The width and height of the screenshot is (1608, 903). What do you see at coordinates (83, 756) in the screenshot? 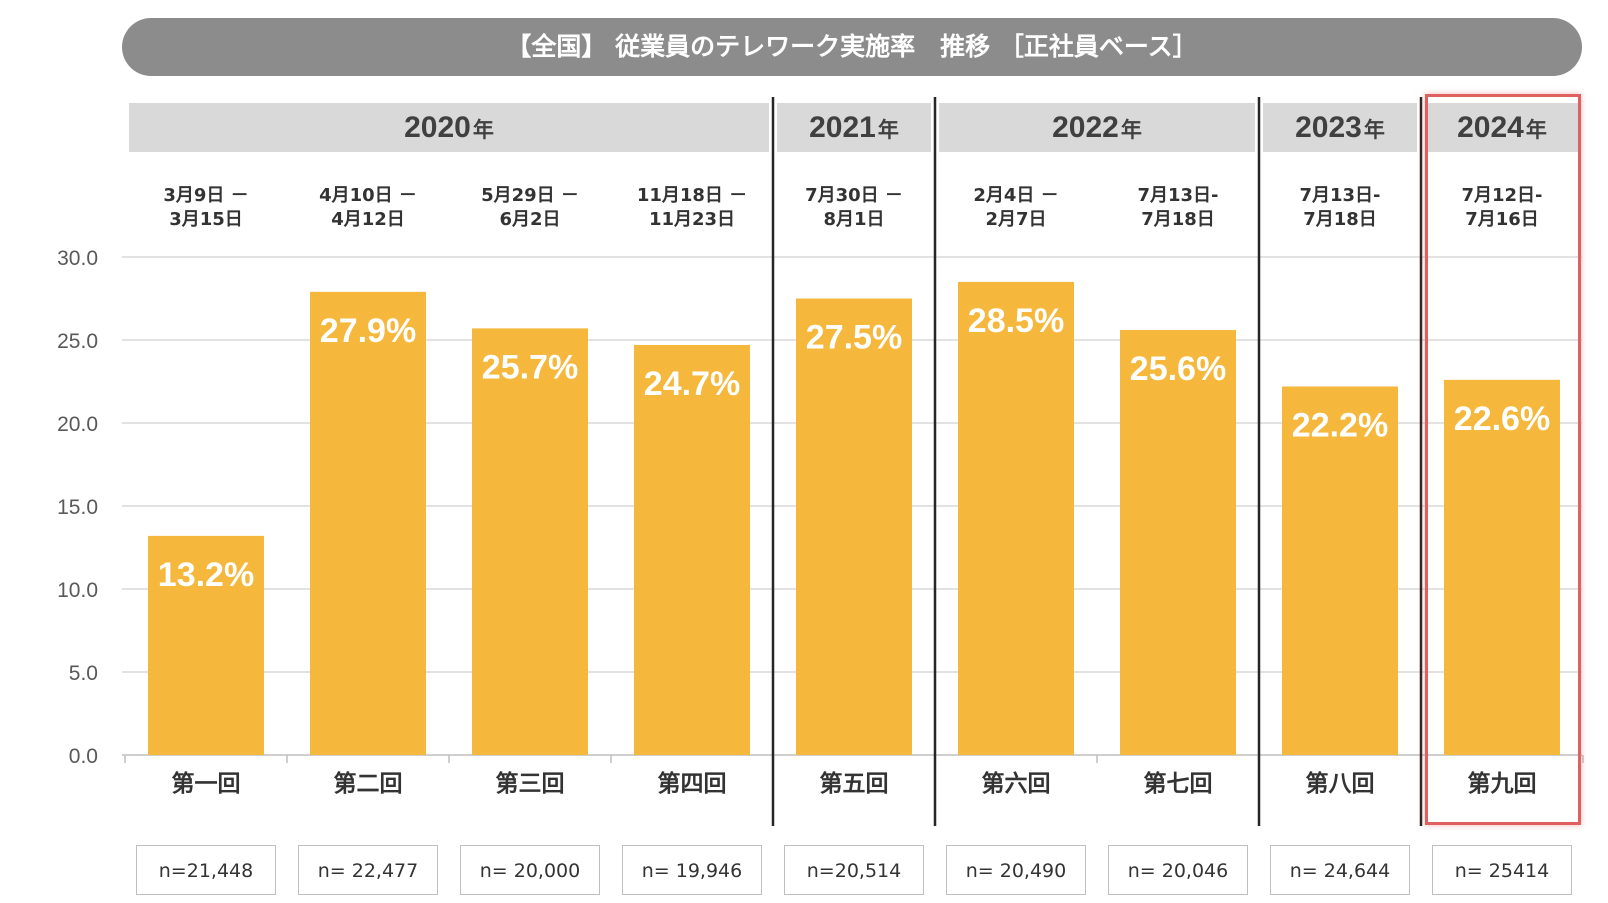
I see `y-tick-label: 0.0` at bounding box center [83, 756].